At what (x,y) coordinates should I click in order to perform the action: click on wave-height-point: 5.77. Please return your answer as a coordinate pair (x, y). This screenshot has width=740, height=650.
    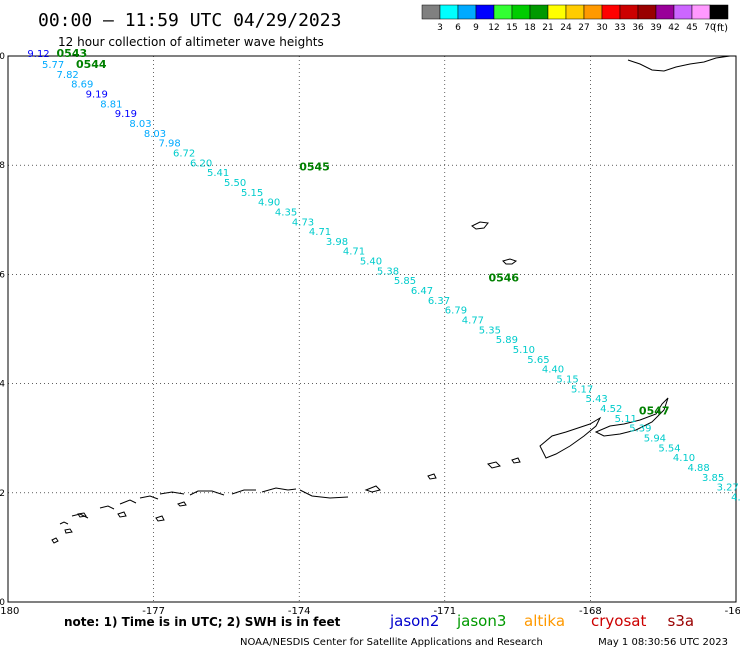
    Looking at the image, I should click on (53, 65).